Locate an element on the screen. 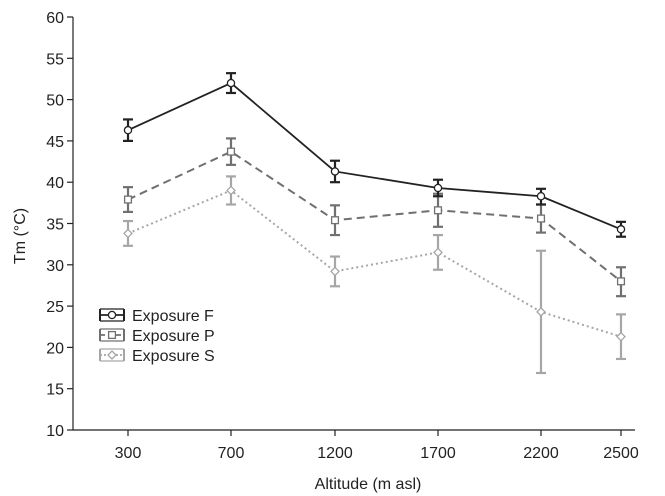  chart-legend: Exposure F Exposure P Exposure S is located at coordinates (157, 336).